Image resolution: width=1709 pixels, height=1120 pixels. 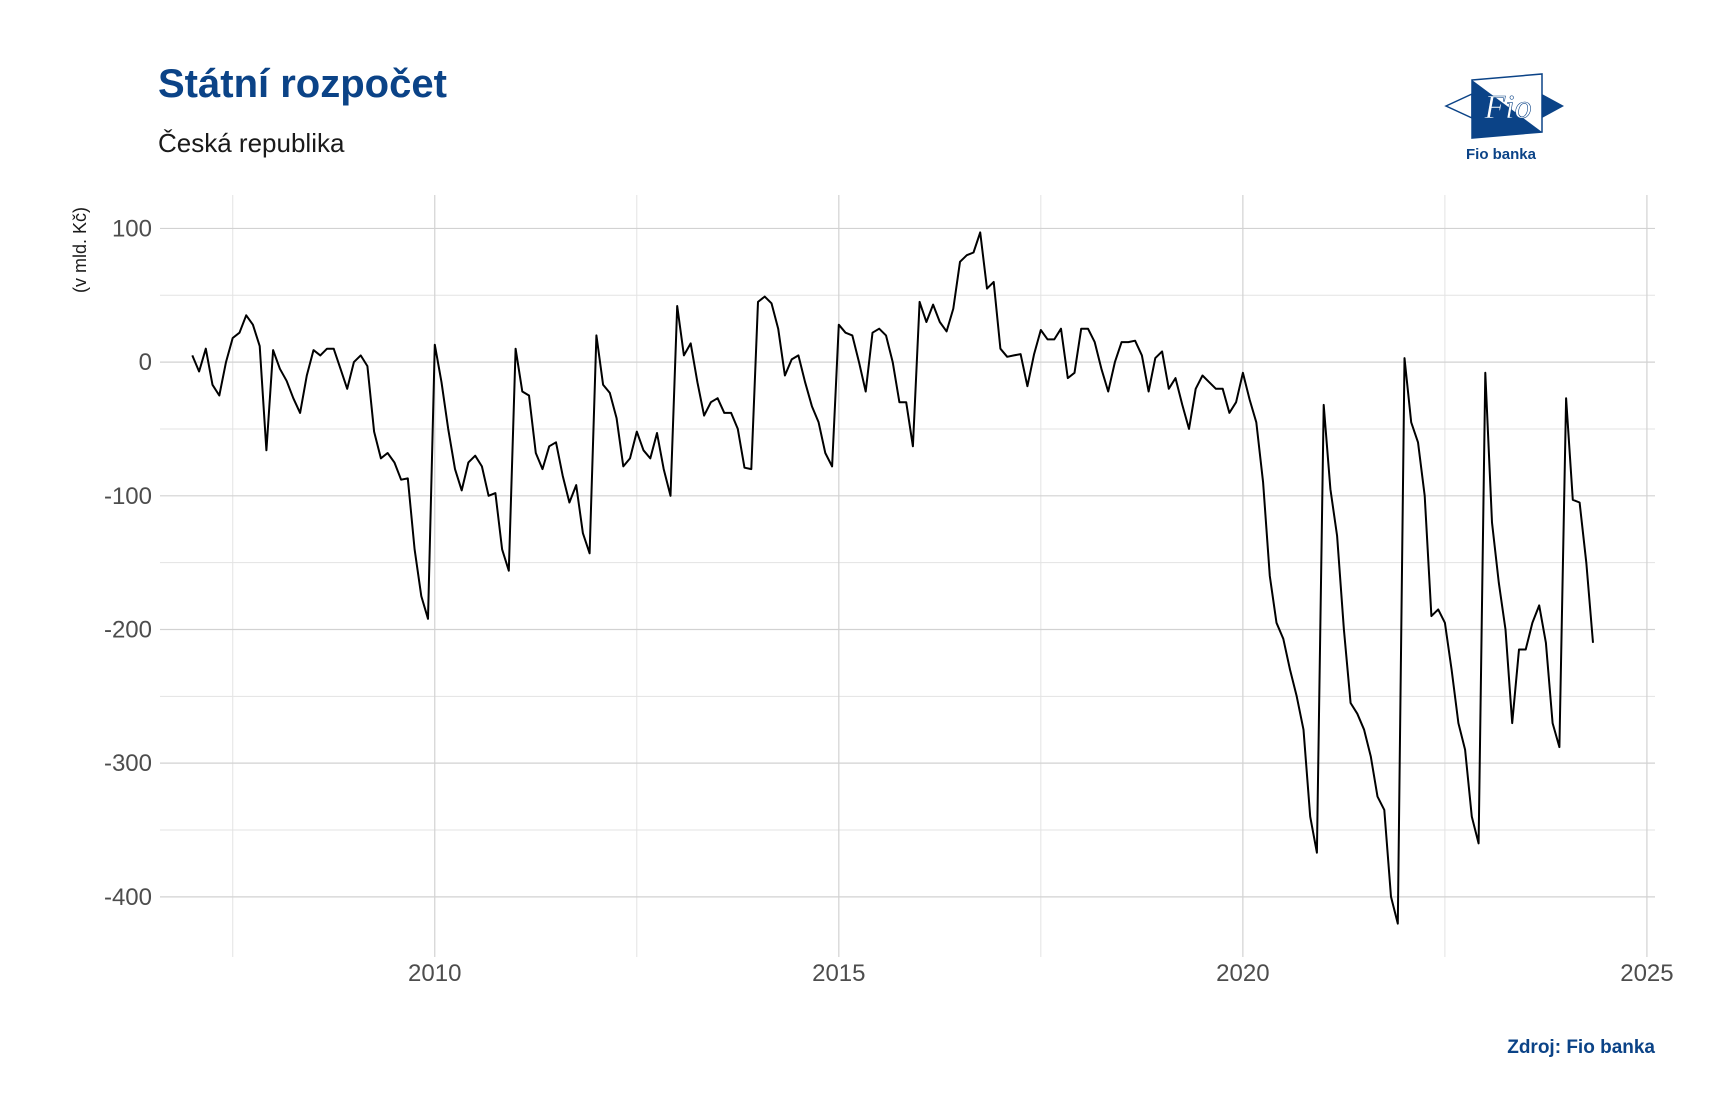 What do you see at coordinates (1581, 1047) in the screenshot?
I see `source-note: Zdroj: Fio banka` at bounding box center [1581, 1047].